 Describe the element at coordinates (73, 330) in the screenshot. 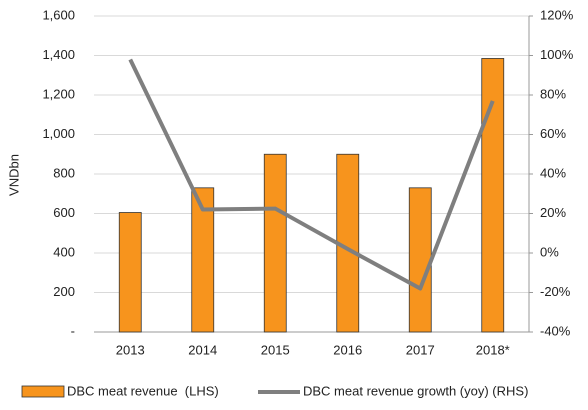

I see `y-tick-label: -` at that location.